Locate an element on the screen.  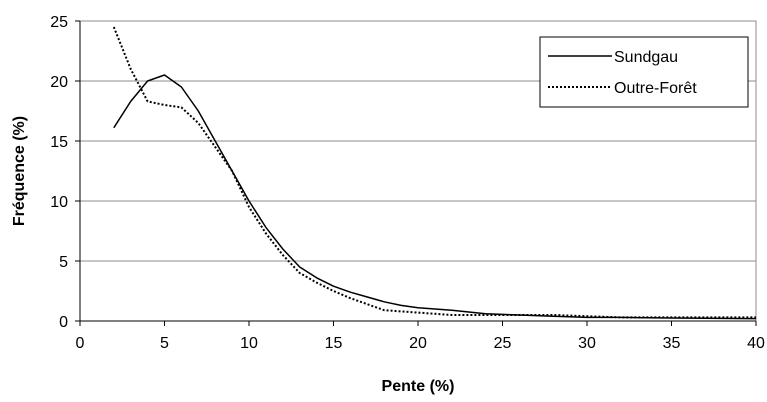
legend-label: Sundgau is located at coordinates (646, 57).